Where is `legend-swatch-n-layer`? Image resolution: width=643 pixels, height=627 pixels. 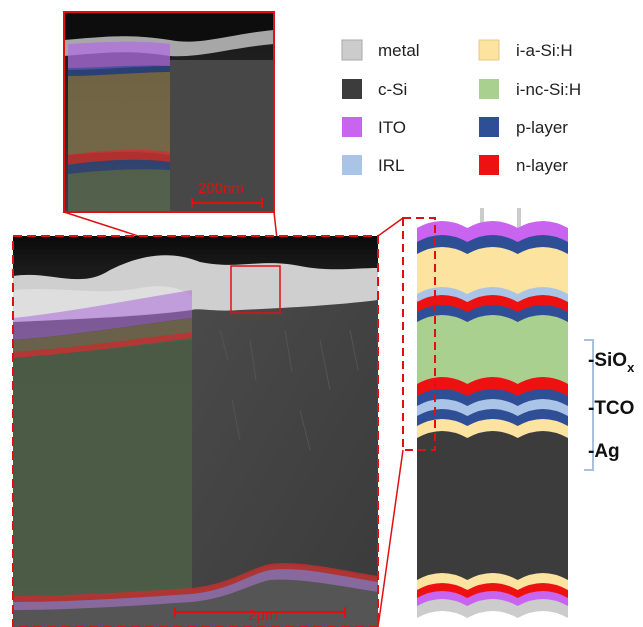
legend-swatch-n-layer is located at coordinates (489, 165).